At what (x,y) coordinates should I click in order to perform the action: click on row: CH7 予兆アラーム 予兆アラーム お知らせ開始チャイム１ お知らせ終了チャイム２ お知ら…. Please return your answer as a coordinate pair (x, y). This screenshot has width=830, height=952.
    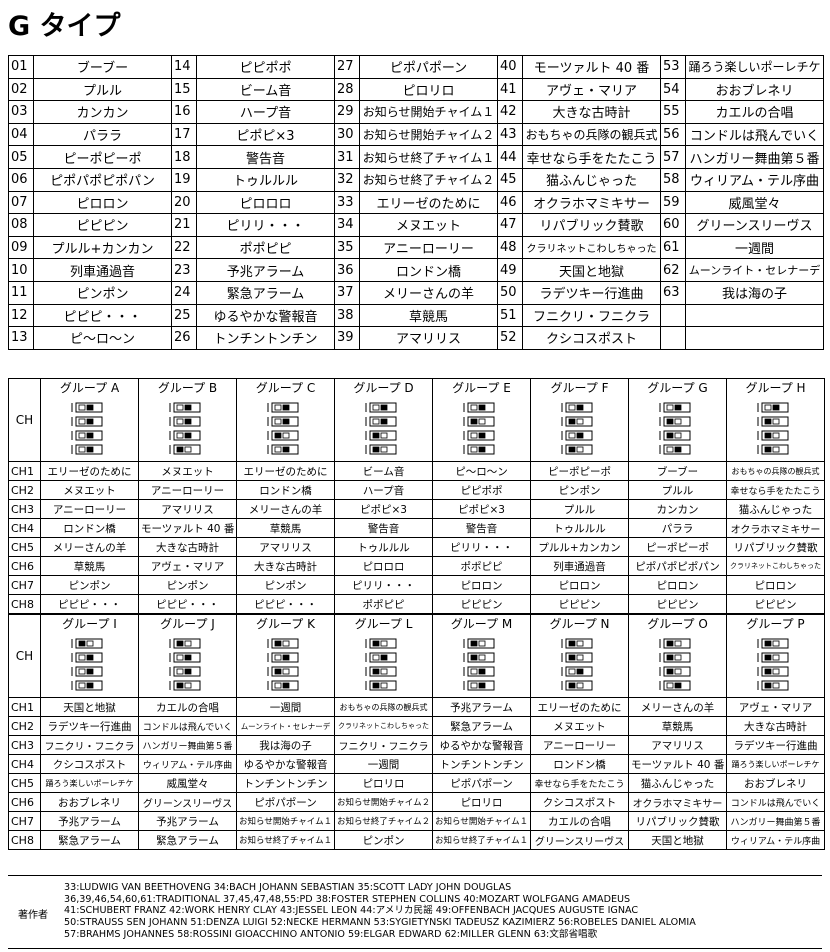
    Looking at the image, I should click on (416, 821).